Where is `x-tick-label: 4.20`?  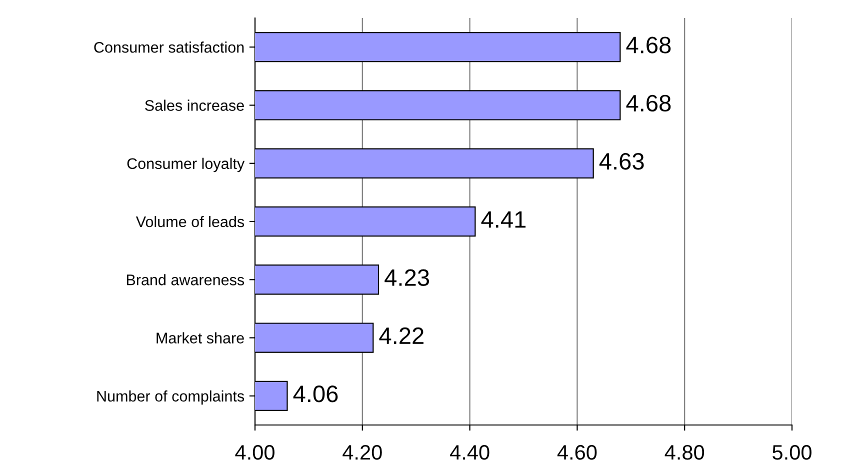
x-tick-label: 4.20 is located at coordinates (362, 452).